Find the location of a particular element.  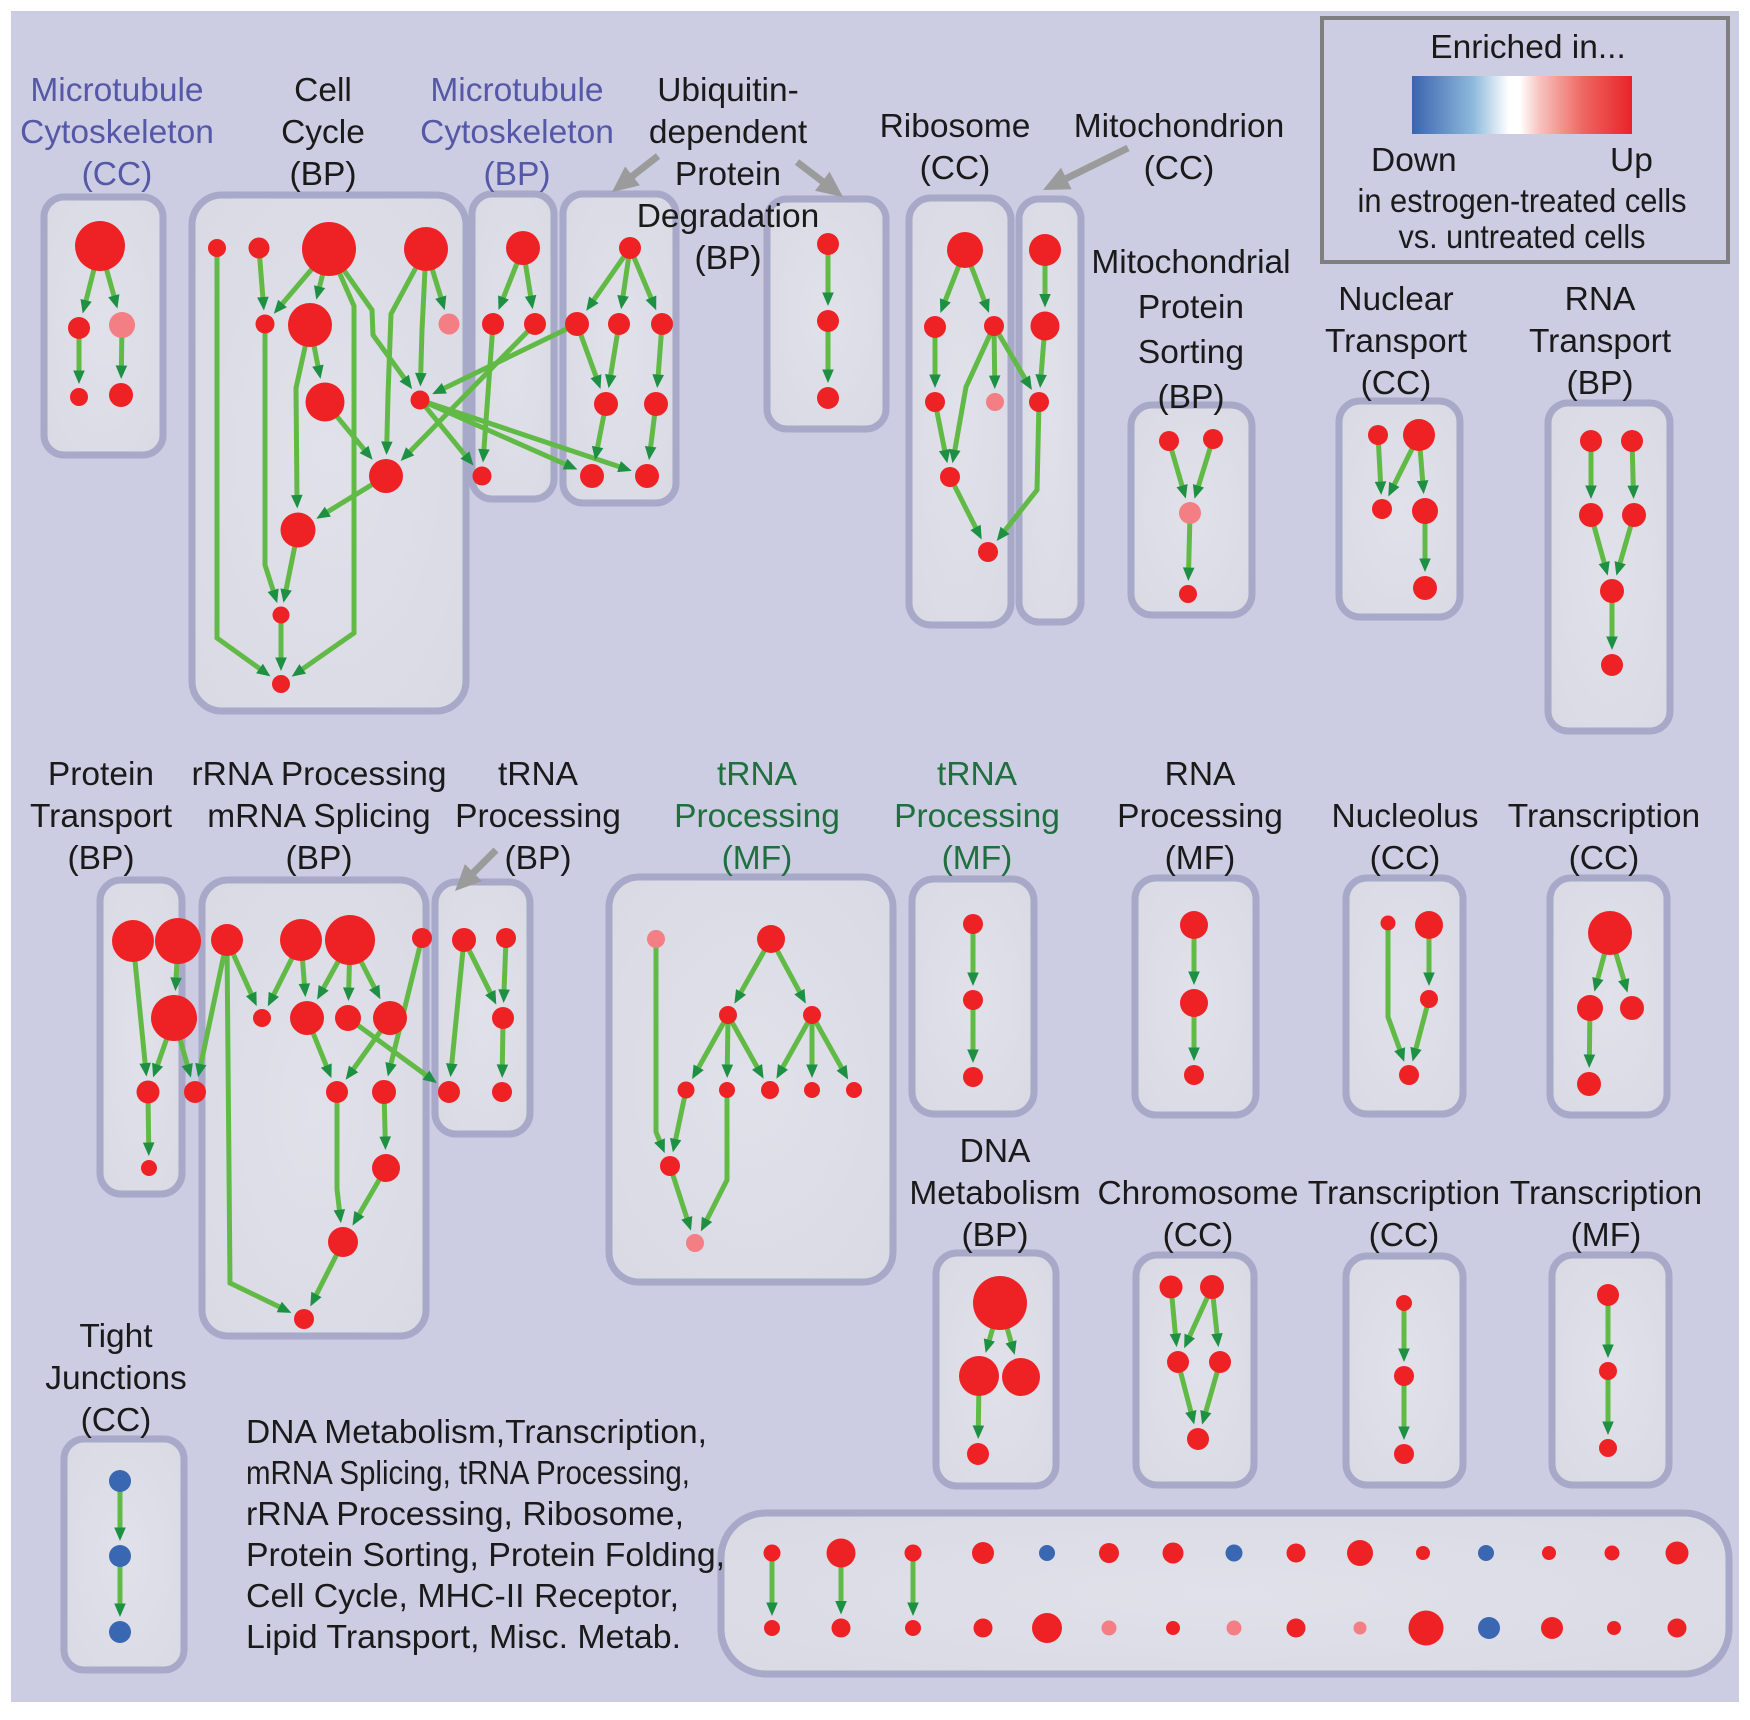

svg-text: Lipid Transport, Misc. Metab. is located at coordinates (463, 1637).